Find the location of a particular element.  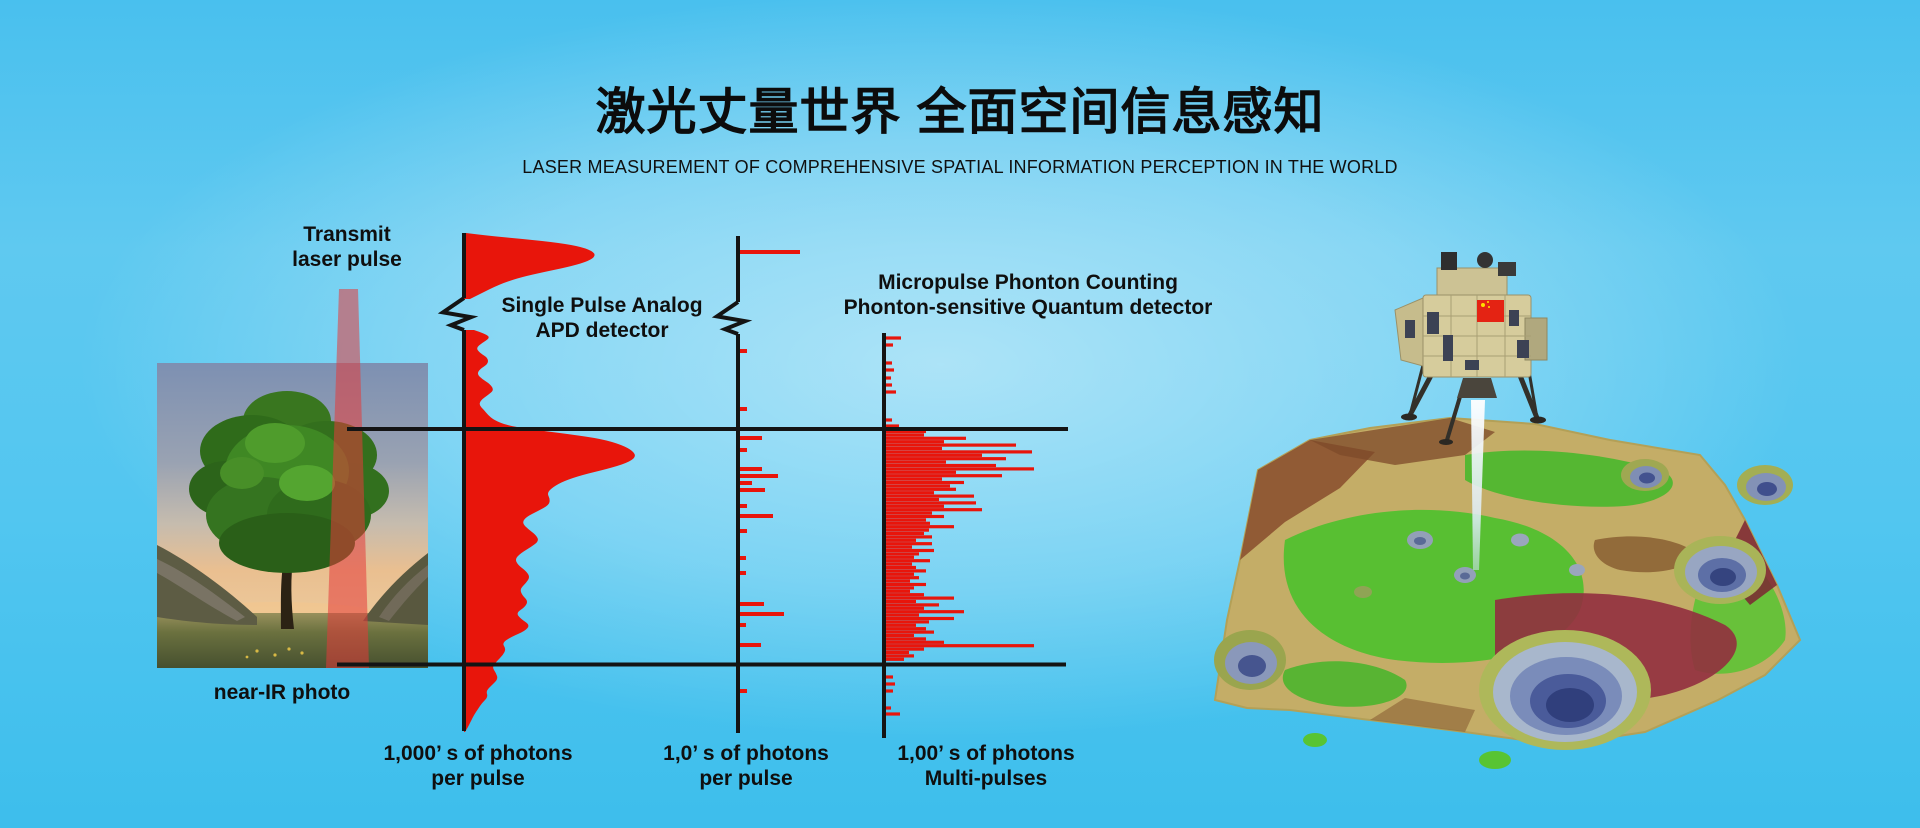

crater-large is located at coordinates (1565, 690).